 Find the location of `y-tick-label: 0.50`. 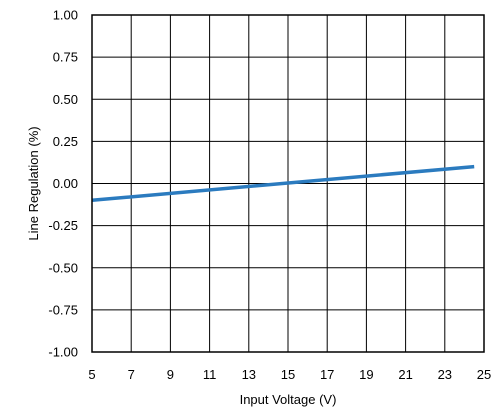

y-tick-label: 0.50 is located at coordinates (65, 99).